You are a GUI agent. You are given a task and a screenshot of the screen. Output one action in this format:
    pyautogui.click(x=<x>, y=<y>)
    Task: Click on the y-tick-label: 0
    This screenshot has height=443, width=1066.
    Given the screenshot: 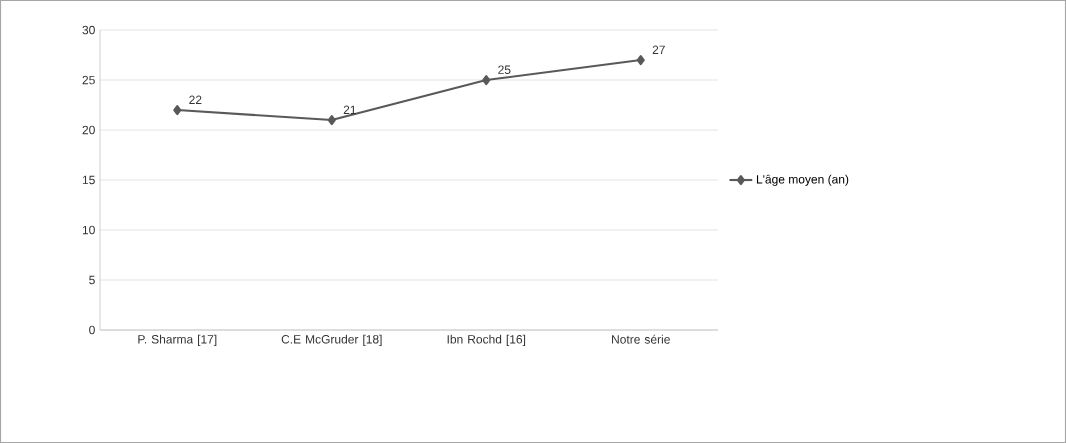 What is the action you would take?
    pyautogui.click(x=92, y=330)
    